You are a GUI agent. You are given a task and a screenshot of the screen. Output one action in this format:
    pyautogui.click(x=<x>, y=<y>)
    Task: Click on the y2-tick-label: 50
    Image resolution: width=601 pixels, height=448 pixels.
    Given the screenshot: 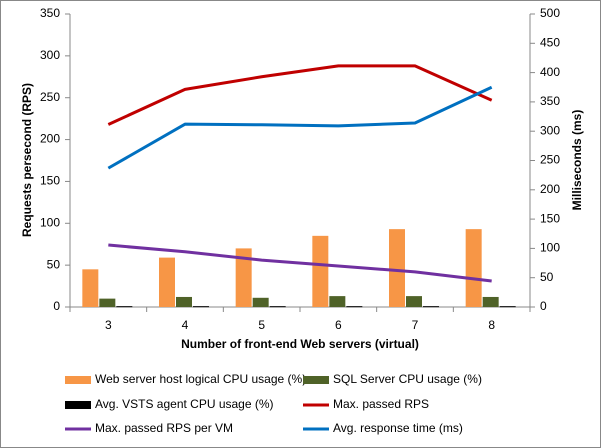 What is the action you would take?
    pyautogui.click(x=547, y=277)
    